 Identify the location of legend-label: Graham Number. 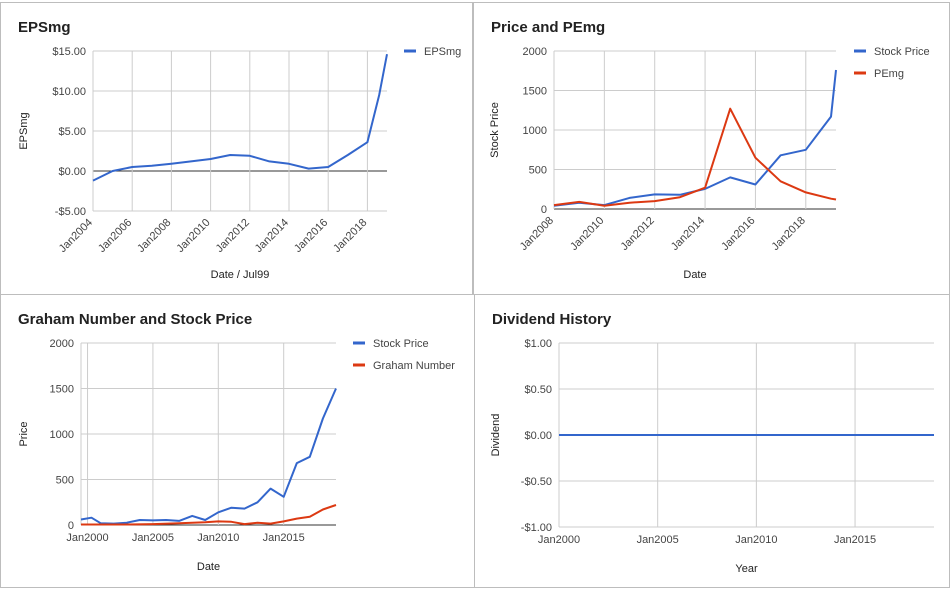
(414, 366).